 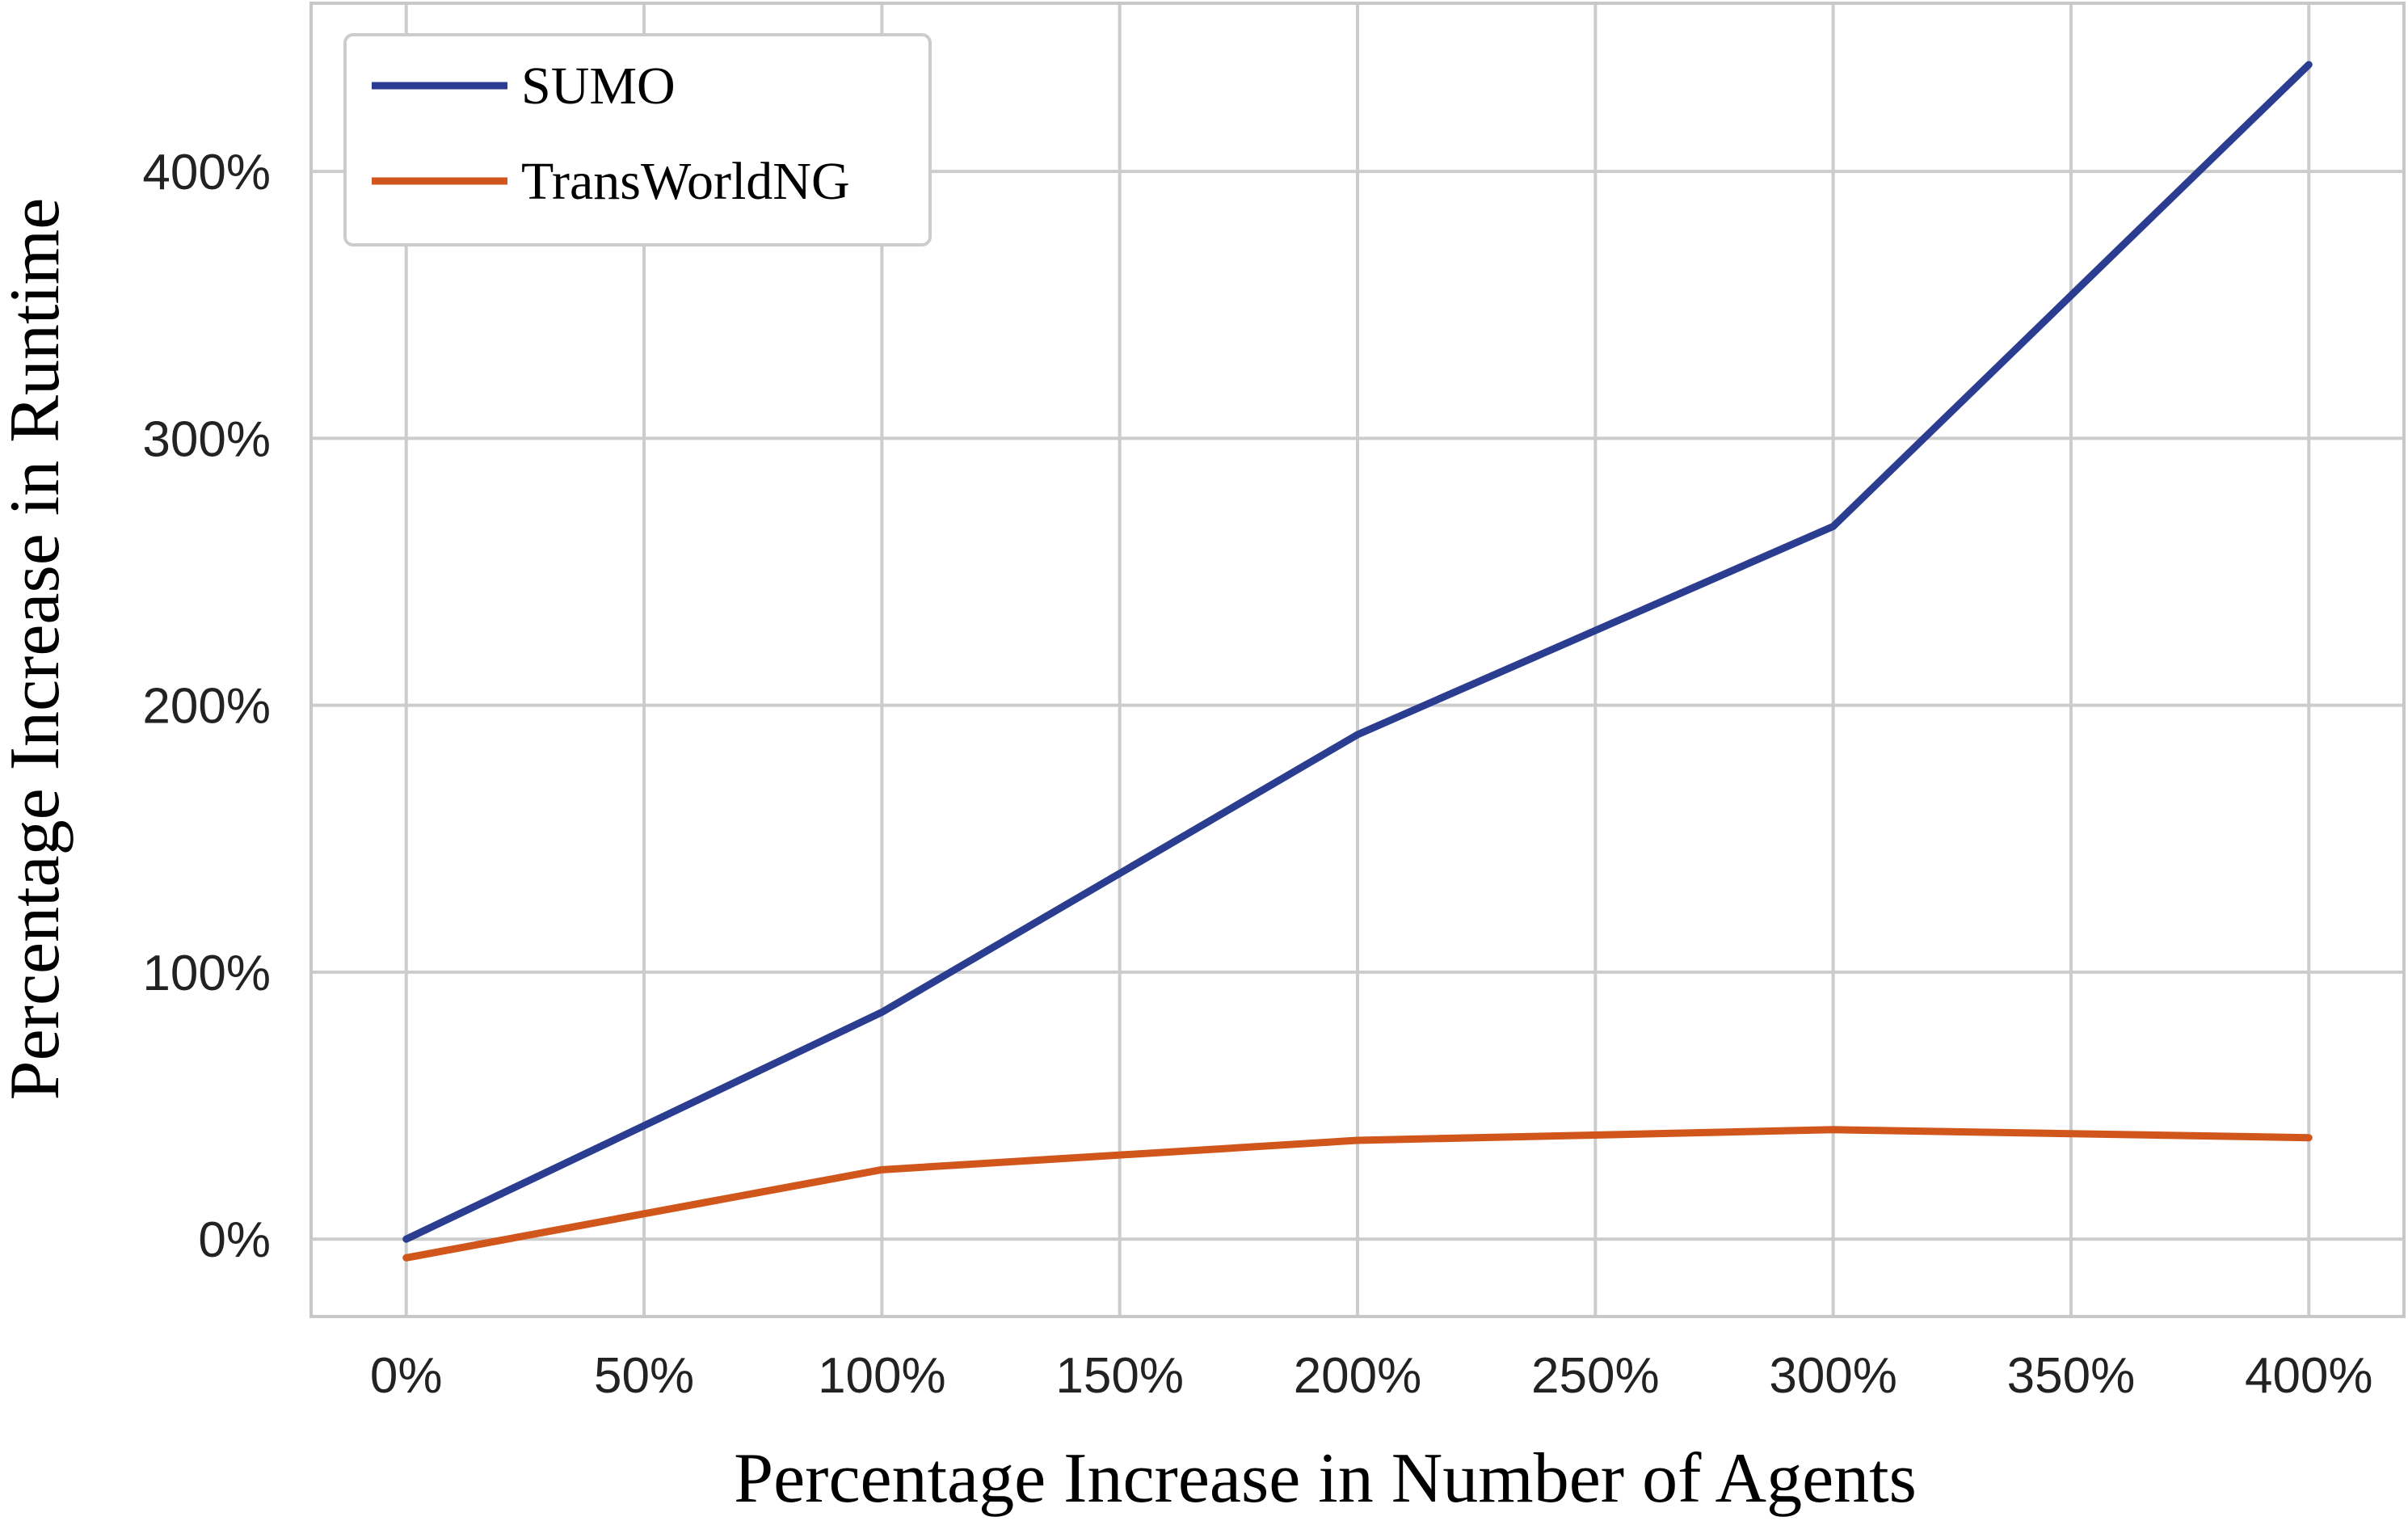 What do you see at coordinates (685, 181) in the screenshot?
I see `legend-label-transworldng: TransWorldNG` at bounding box center [685, 181].